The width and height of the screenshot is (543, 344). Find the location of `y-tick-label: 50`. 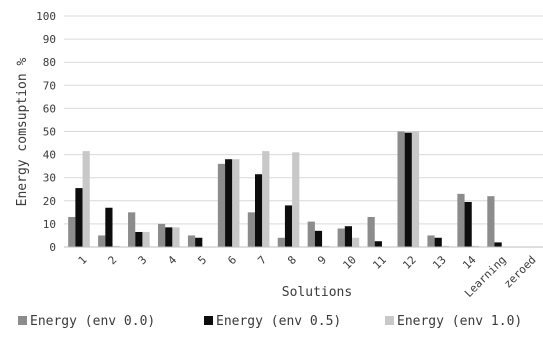

y-tick-label: 50 is located at coordinates (49, 132).